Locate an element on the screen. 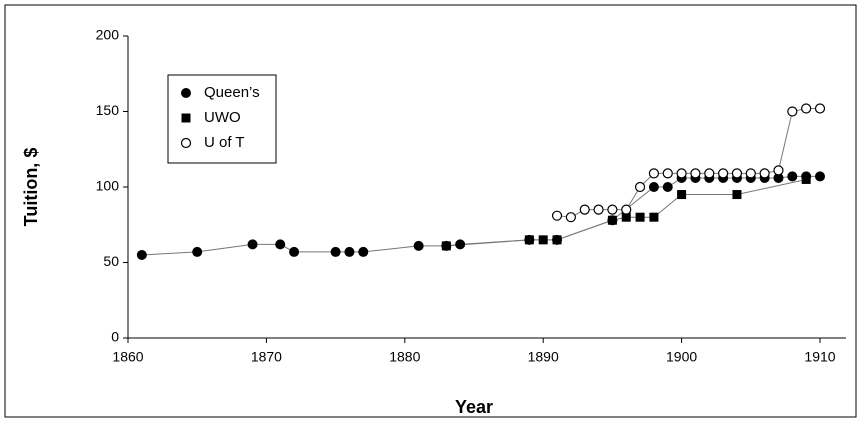  y-tick-label: 50 is located at coordinates (111, 261).